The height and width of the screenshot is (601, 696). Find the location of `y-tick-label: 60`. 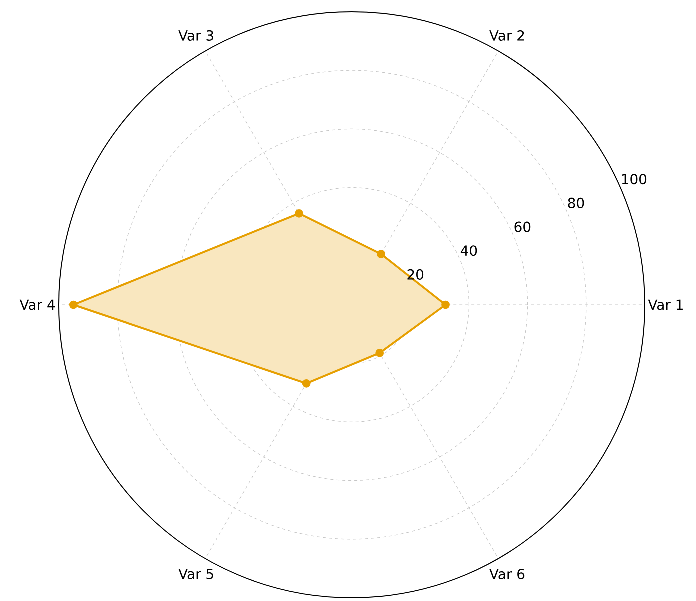

y-tick-label: 60 is located at coordinates (522, 227).